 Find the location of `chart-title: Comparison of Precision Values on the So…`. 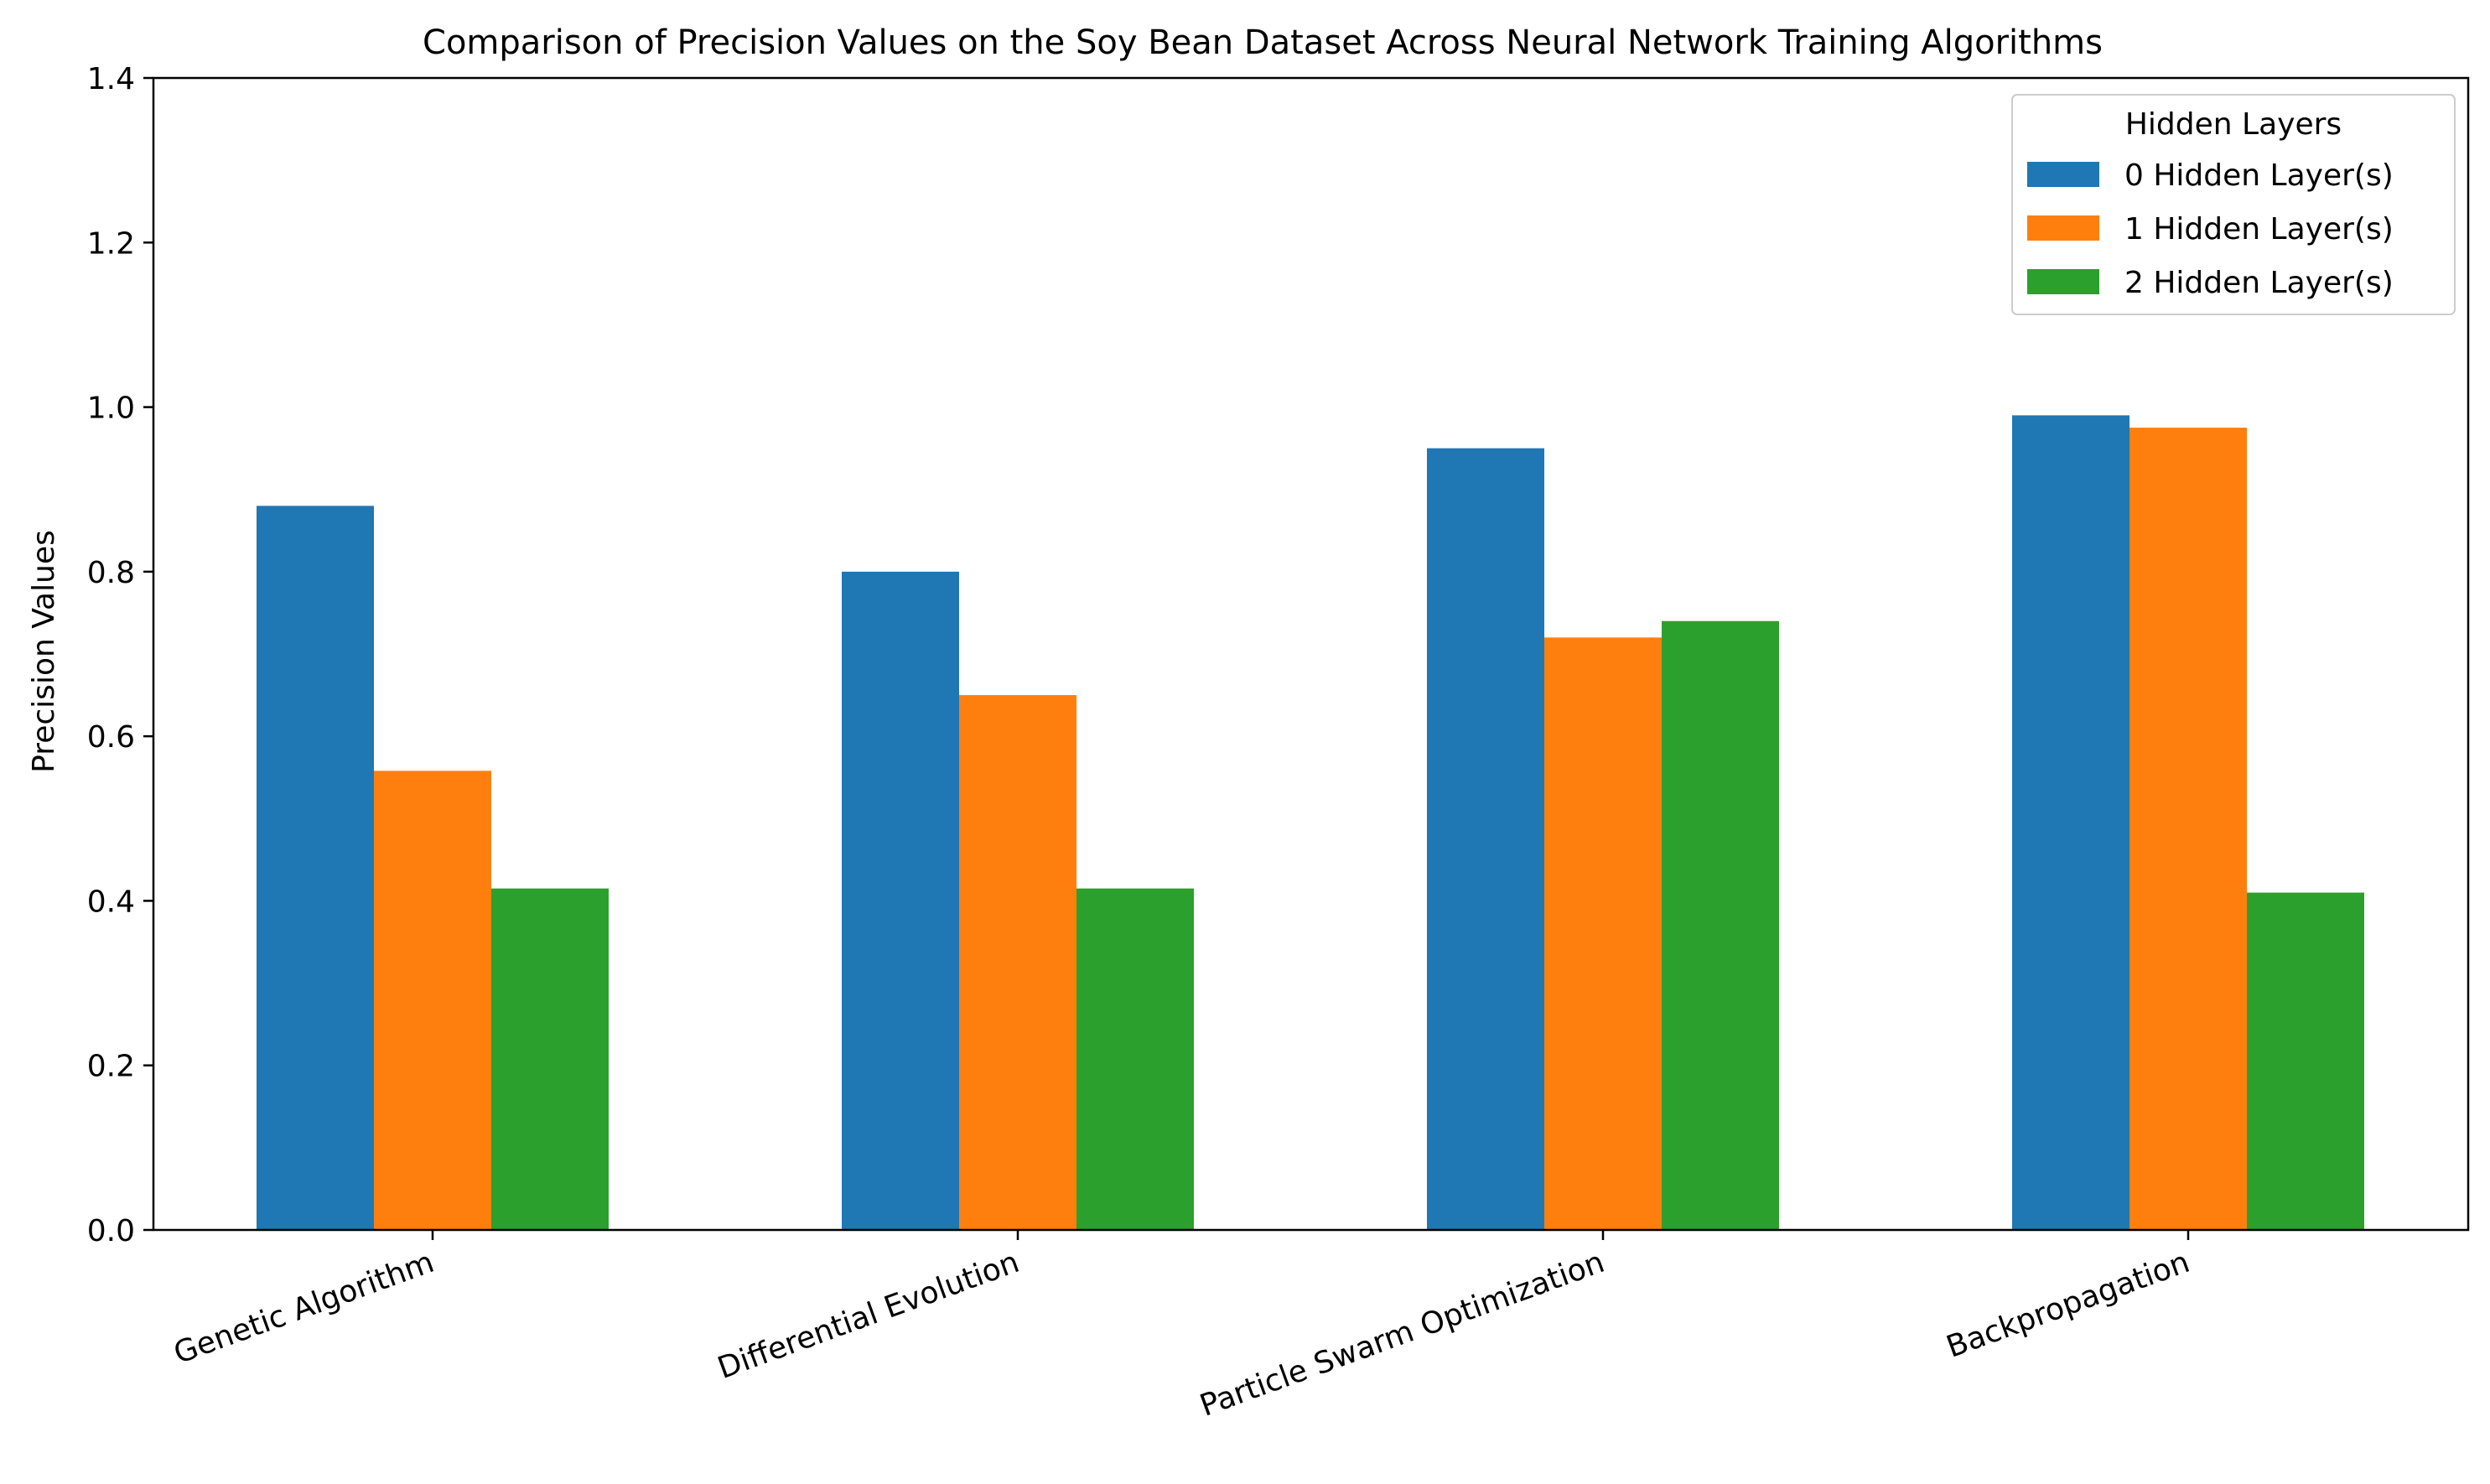

chart-title: Comparison of Precision Values on the So… is located at coordinates (1263, 42).